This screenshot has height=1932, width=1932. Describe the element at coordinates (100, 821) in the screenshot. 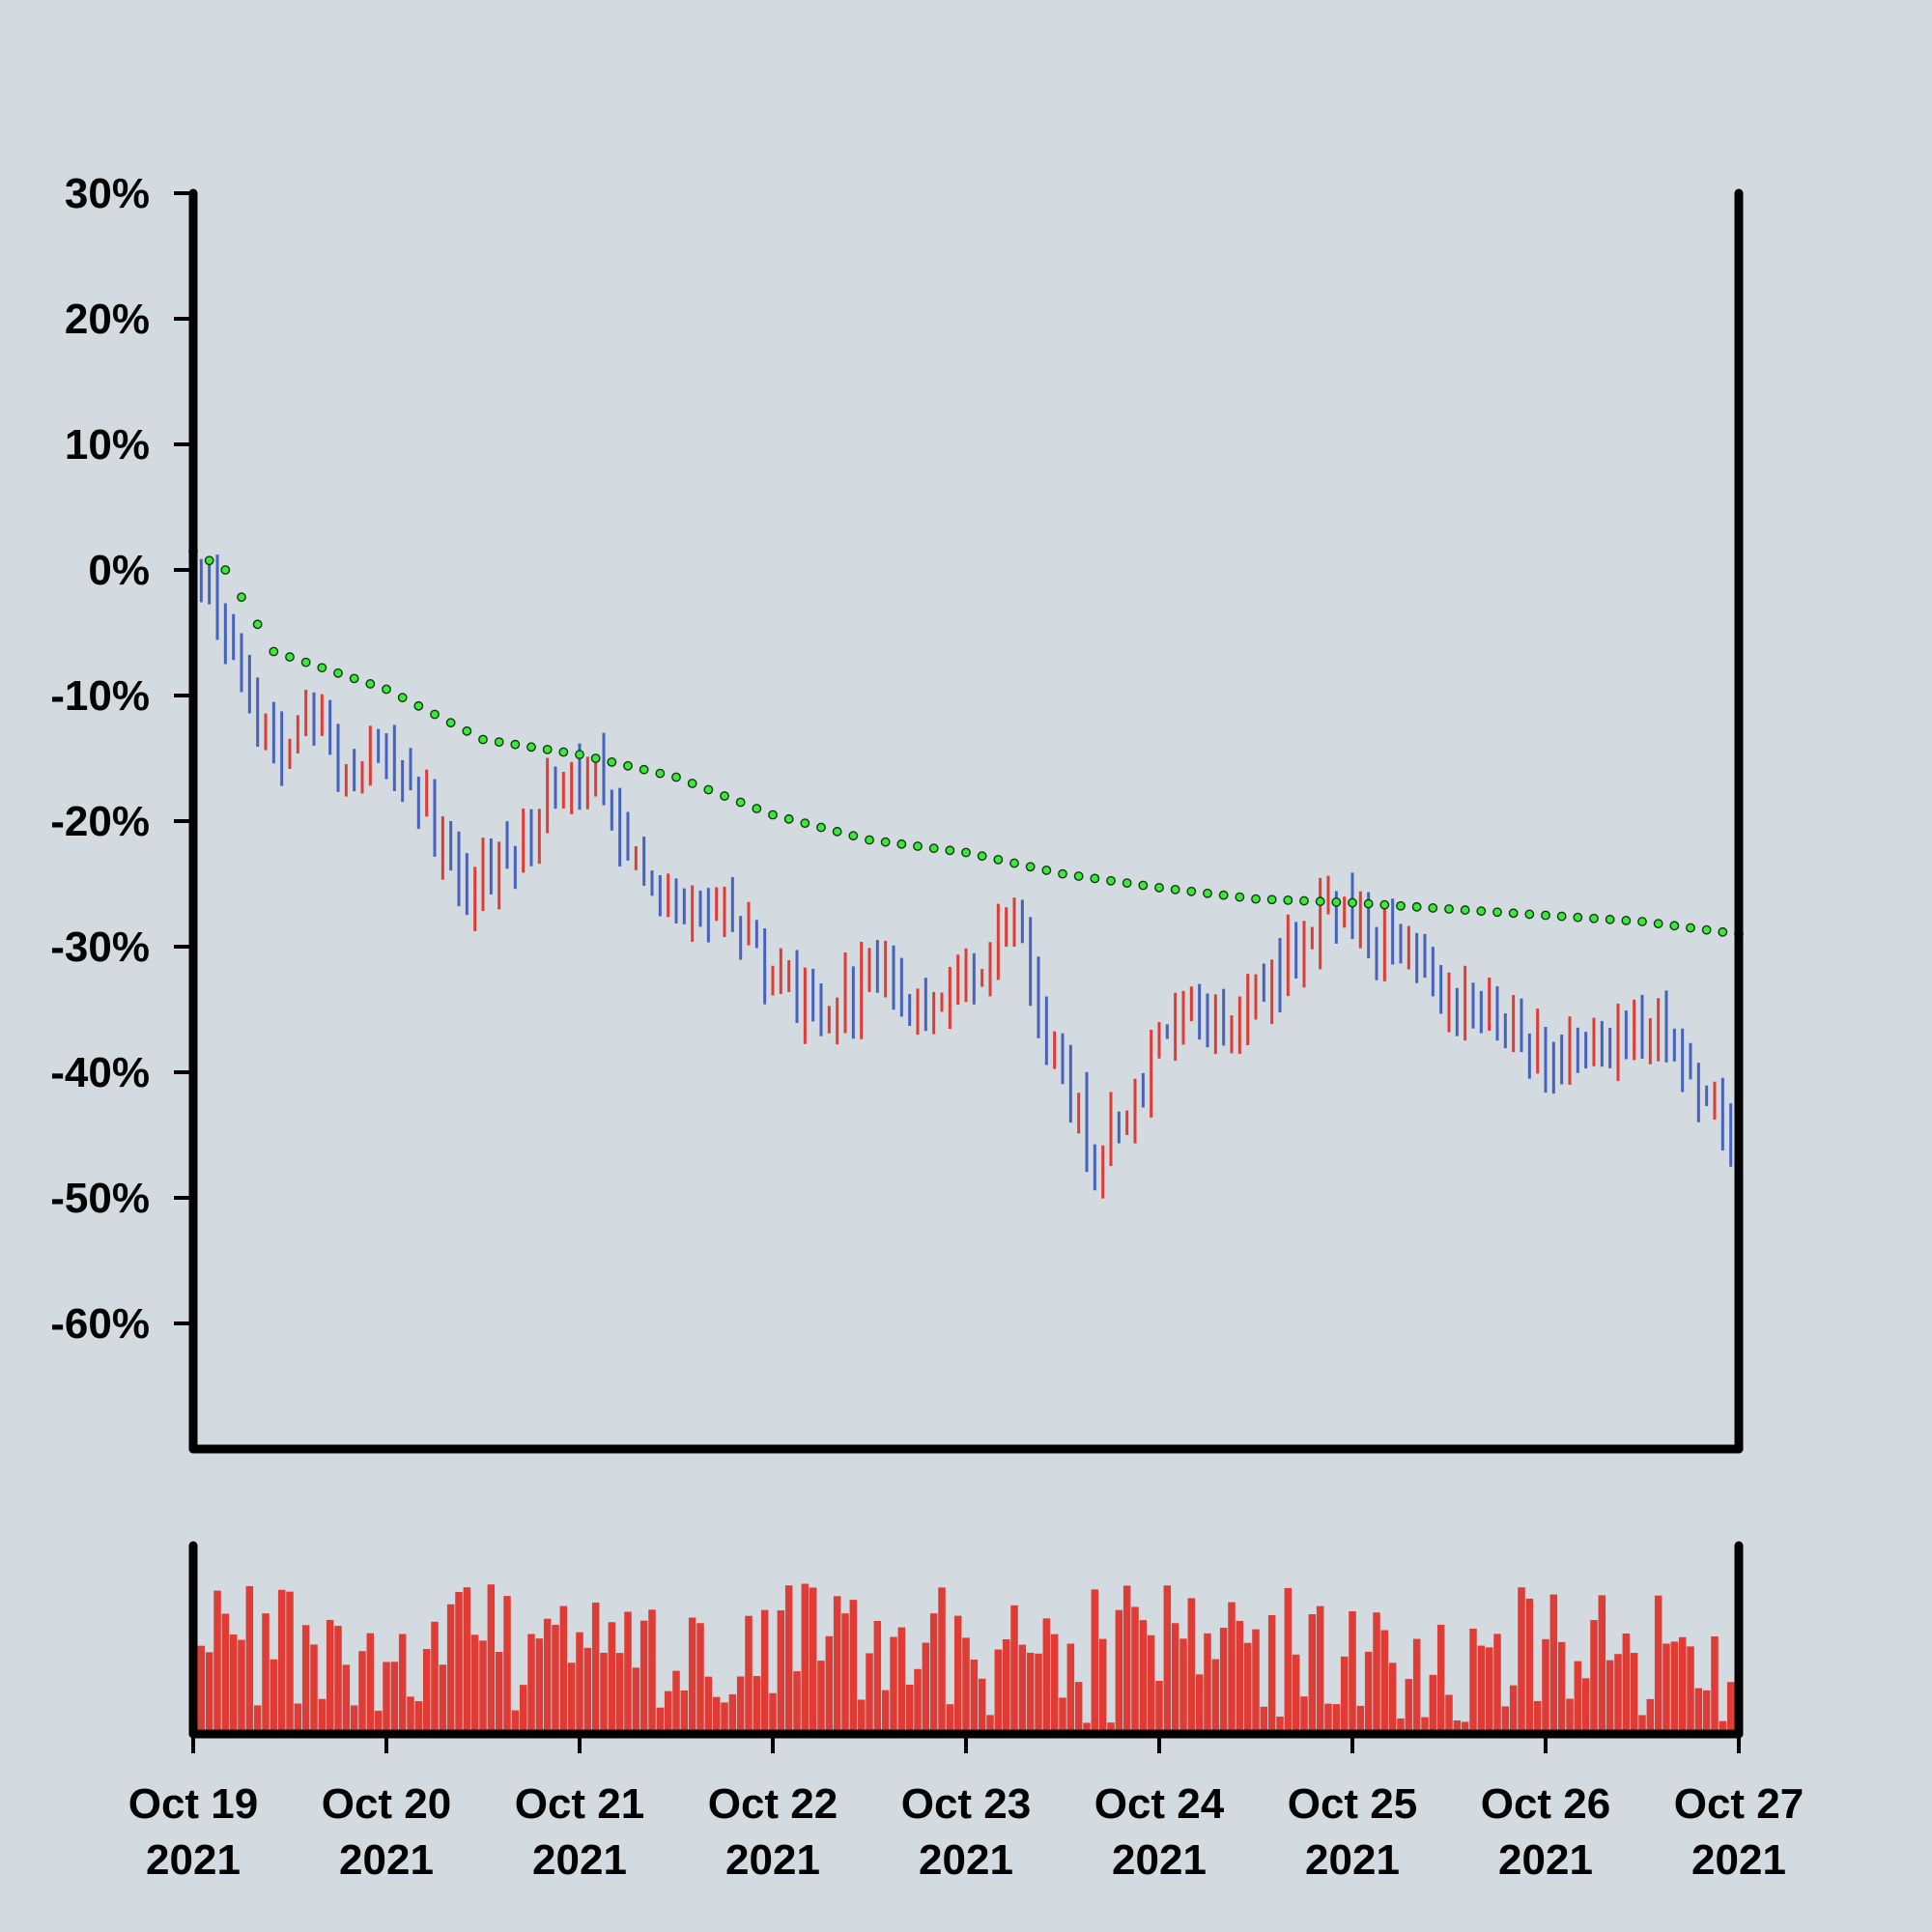

I see `y-tick-label: -20%` at that location.